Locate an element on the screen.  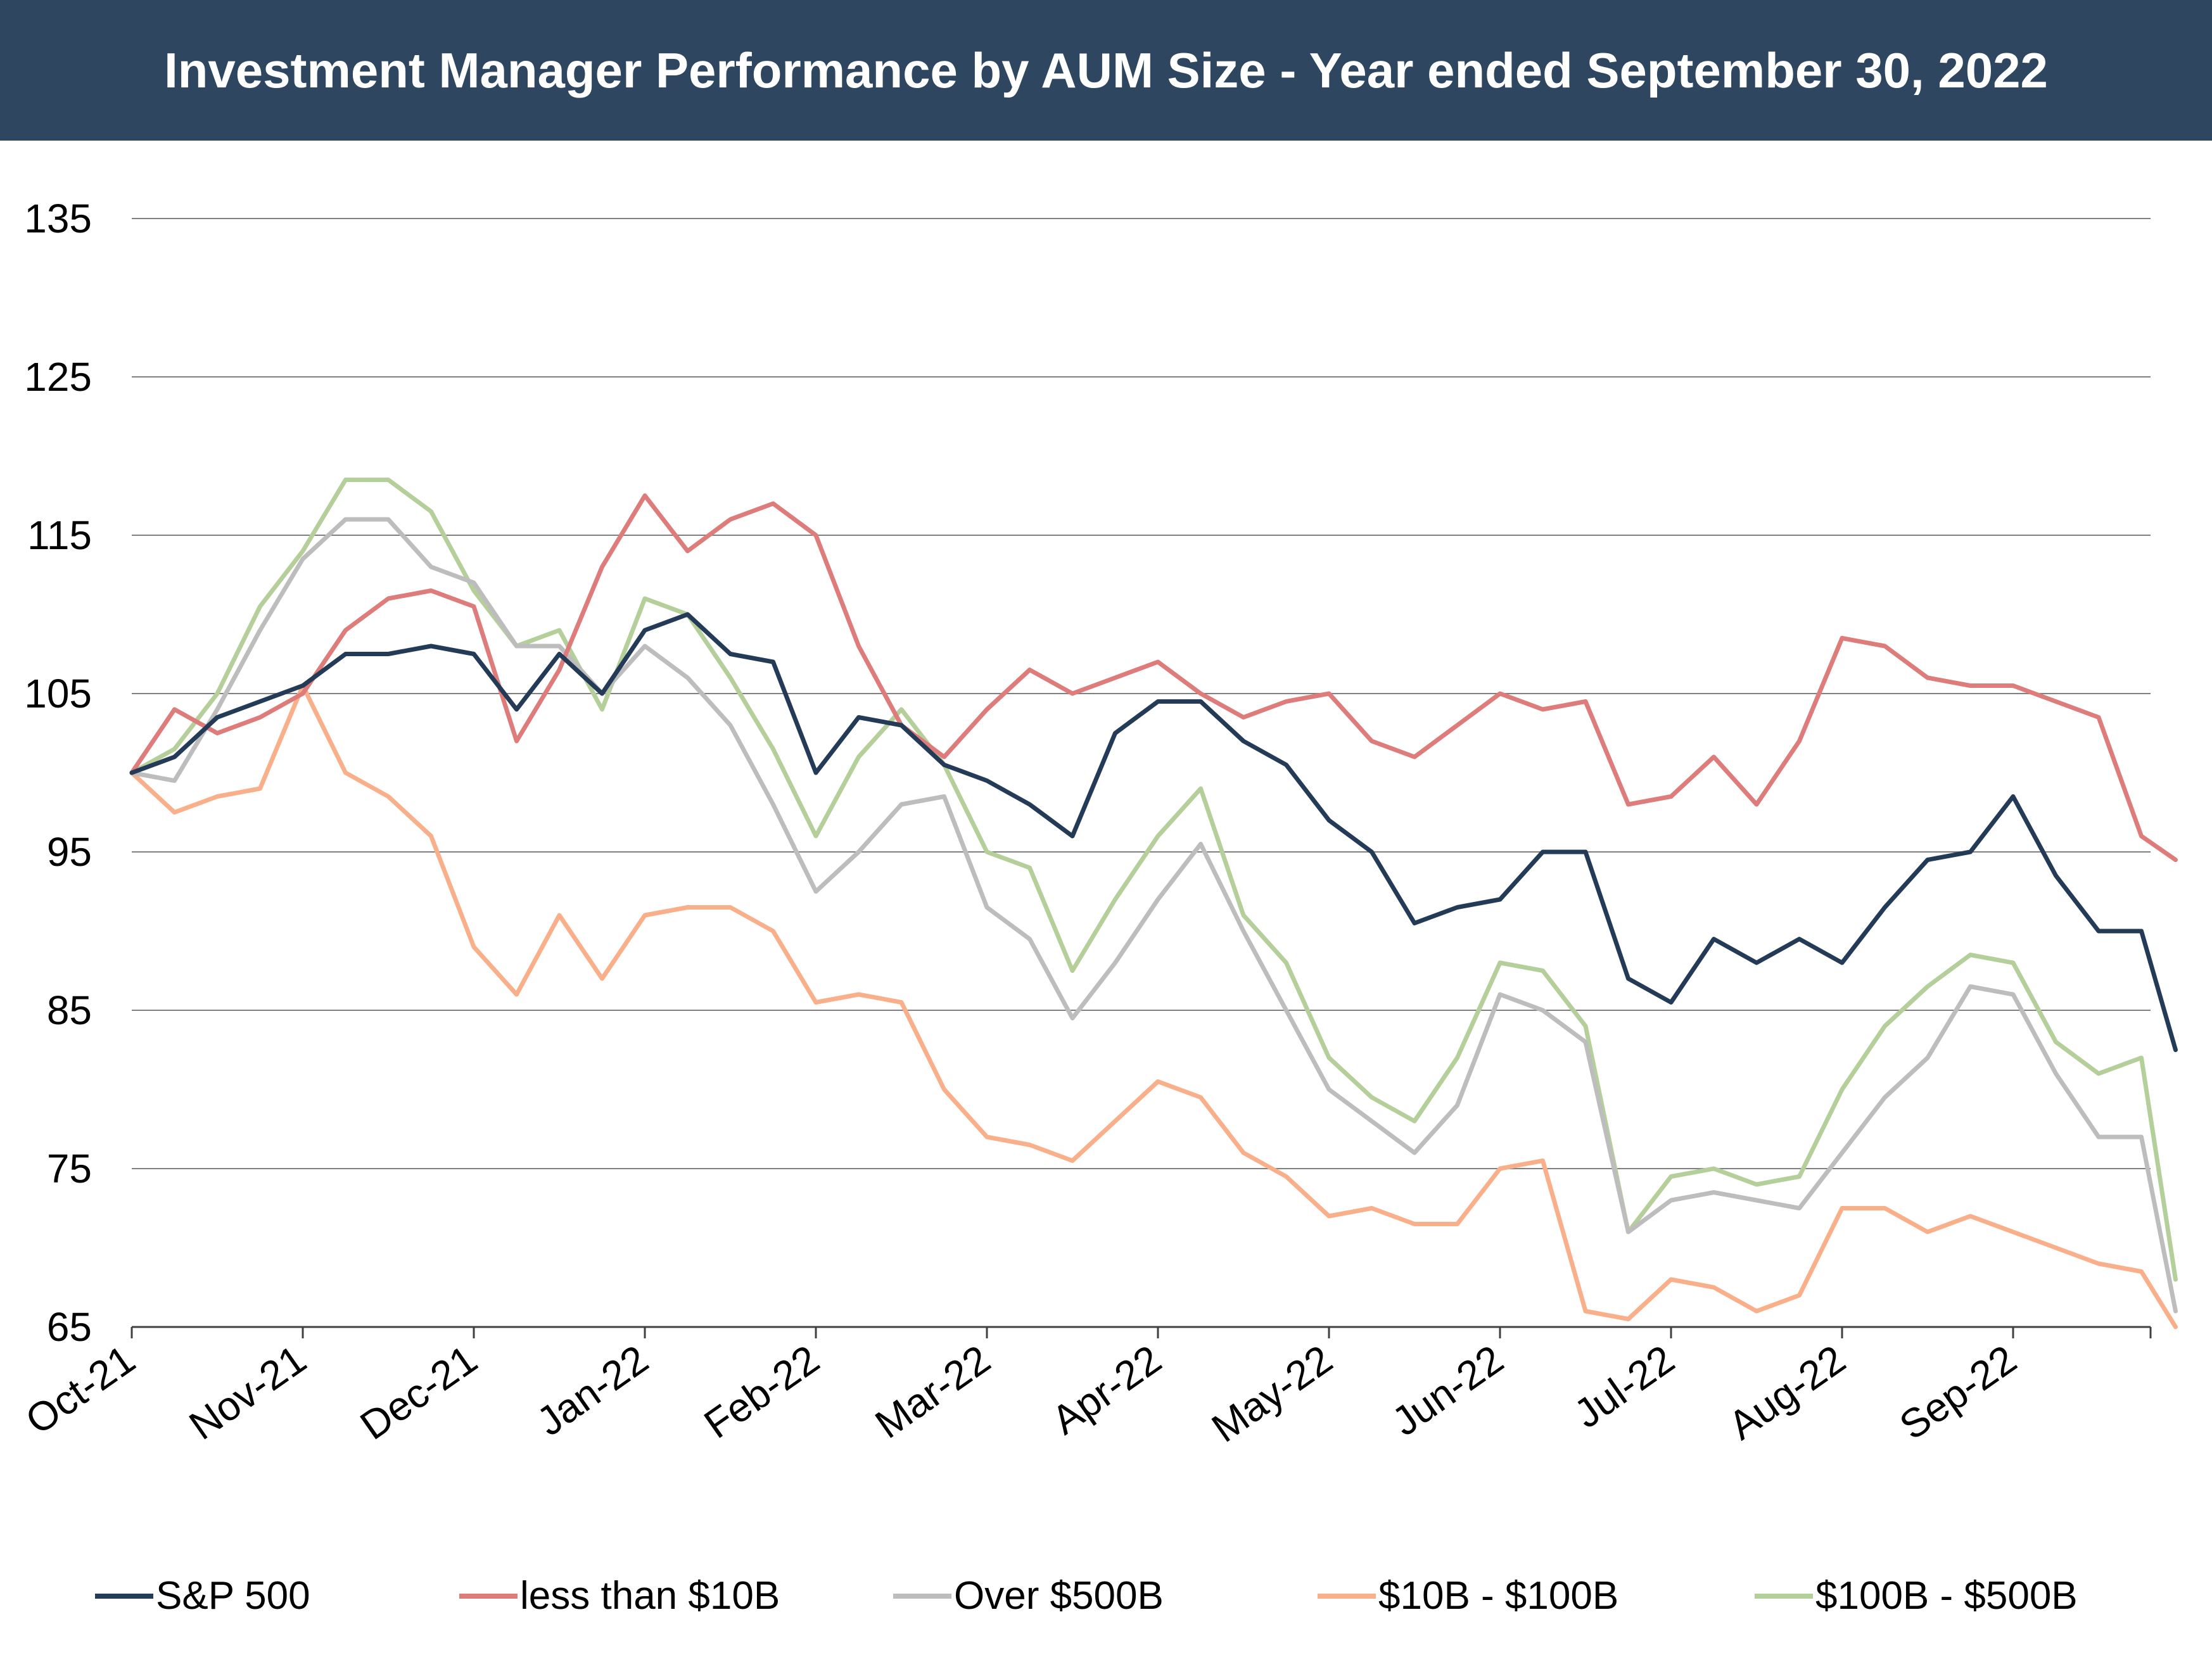
y-tick-label: 115 is located at coordinates (59, 535).